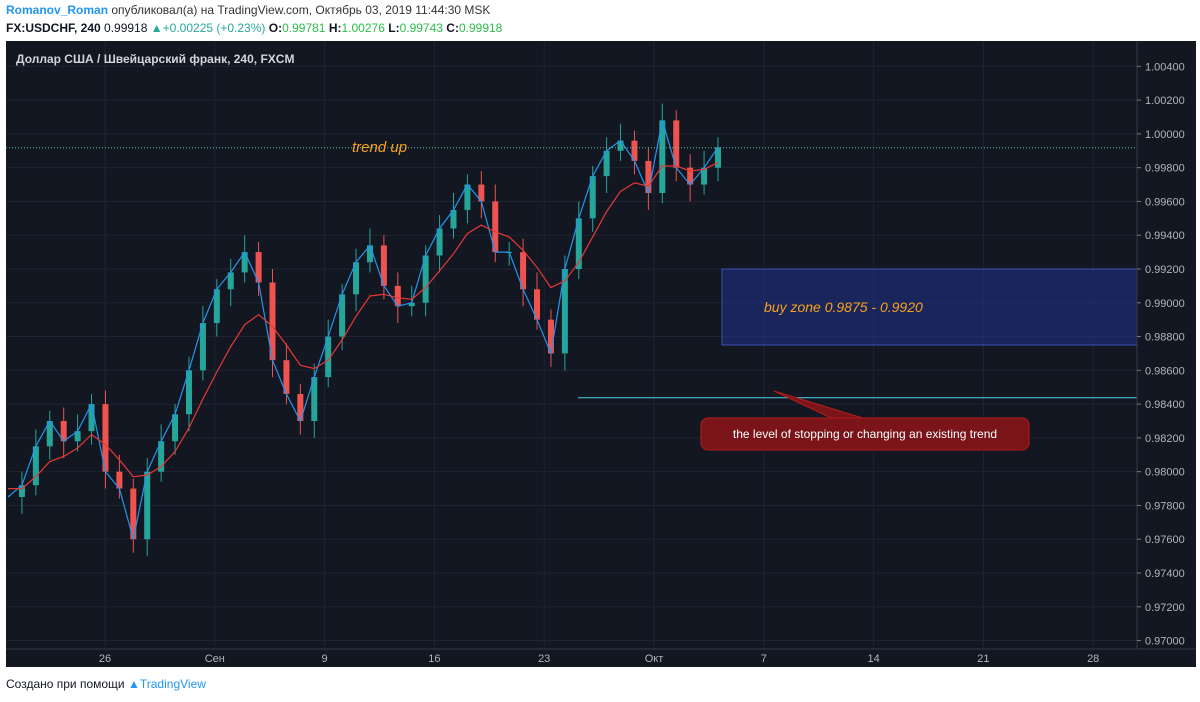  I want to click on price-axis-panel, so click(1166, 354).